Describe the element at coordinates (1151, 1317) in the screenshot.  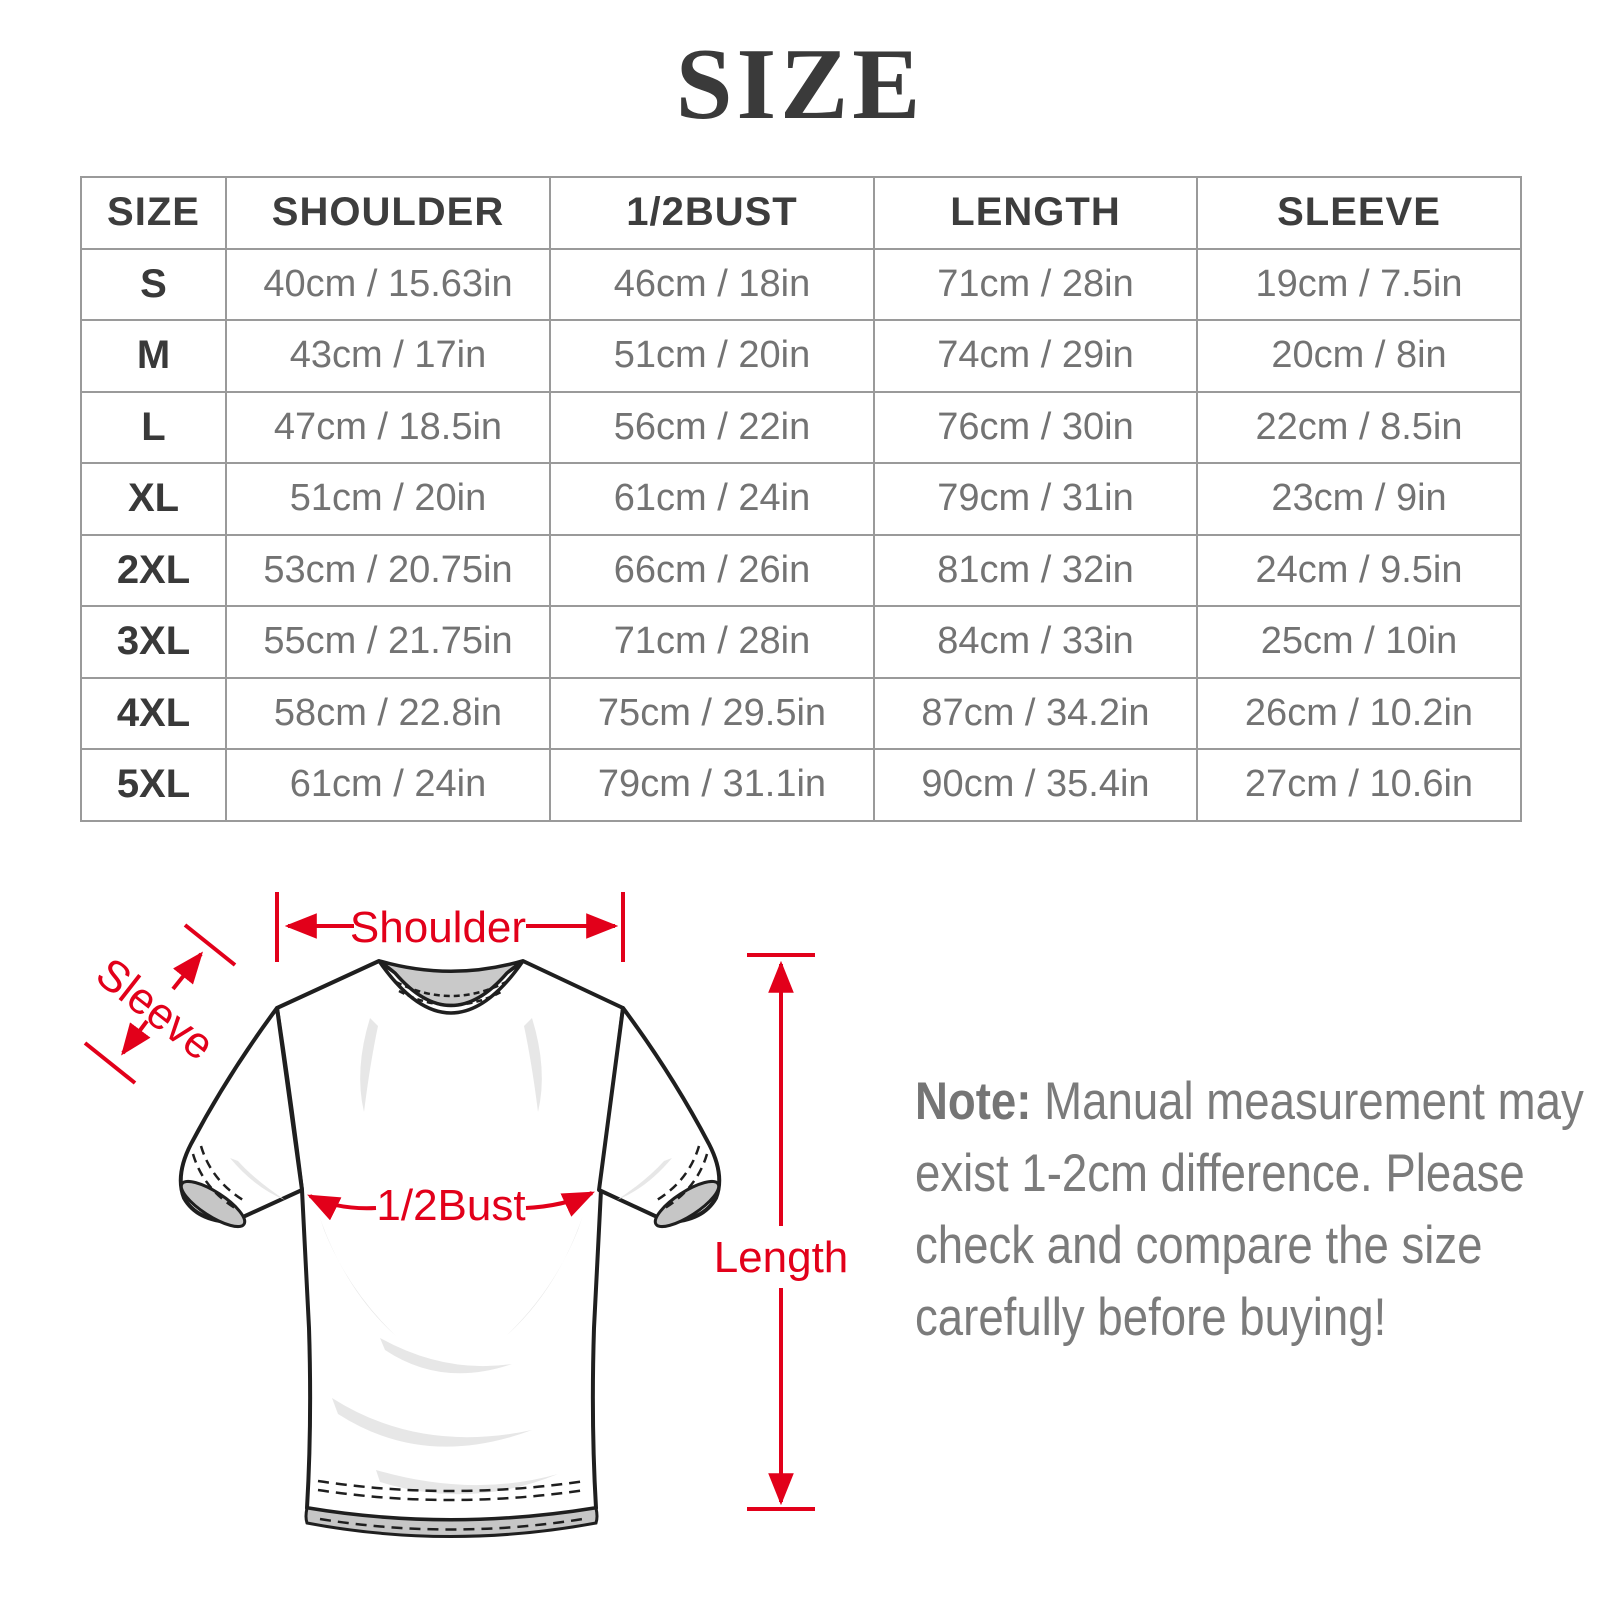
I see `note-line: carefully before buying!` at that location.